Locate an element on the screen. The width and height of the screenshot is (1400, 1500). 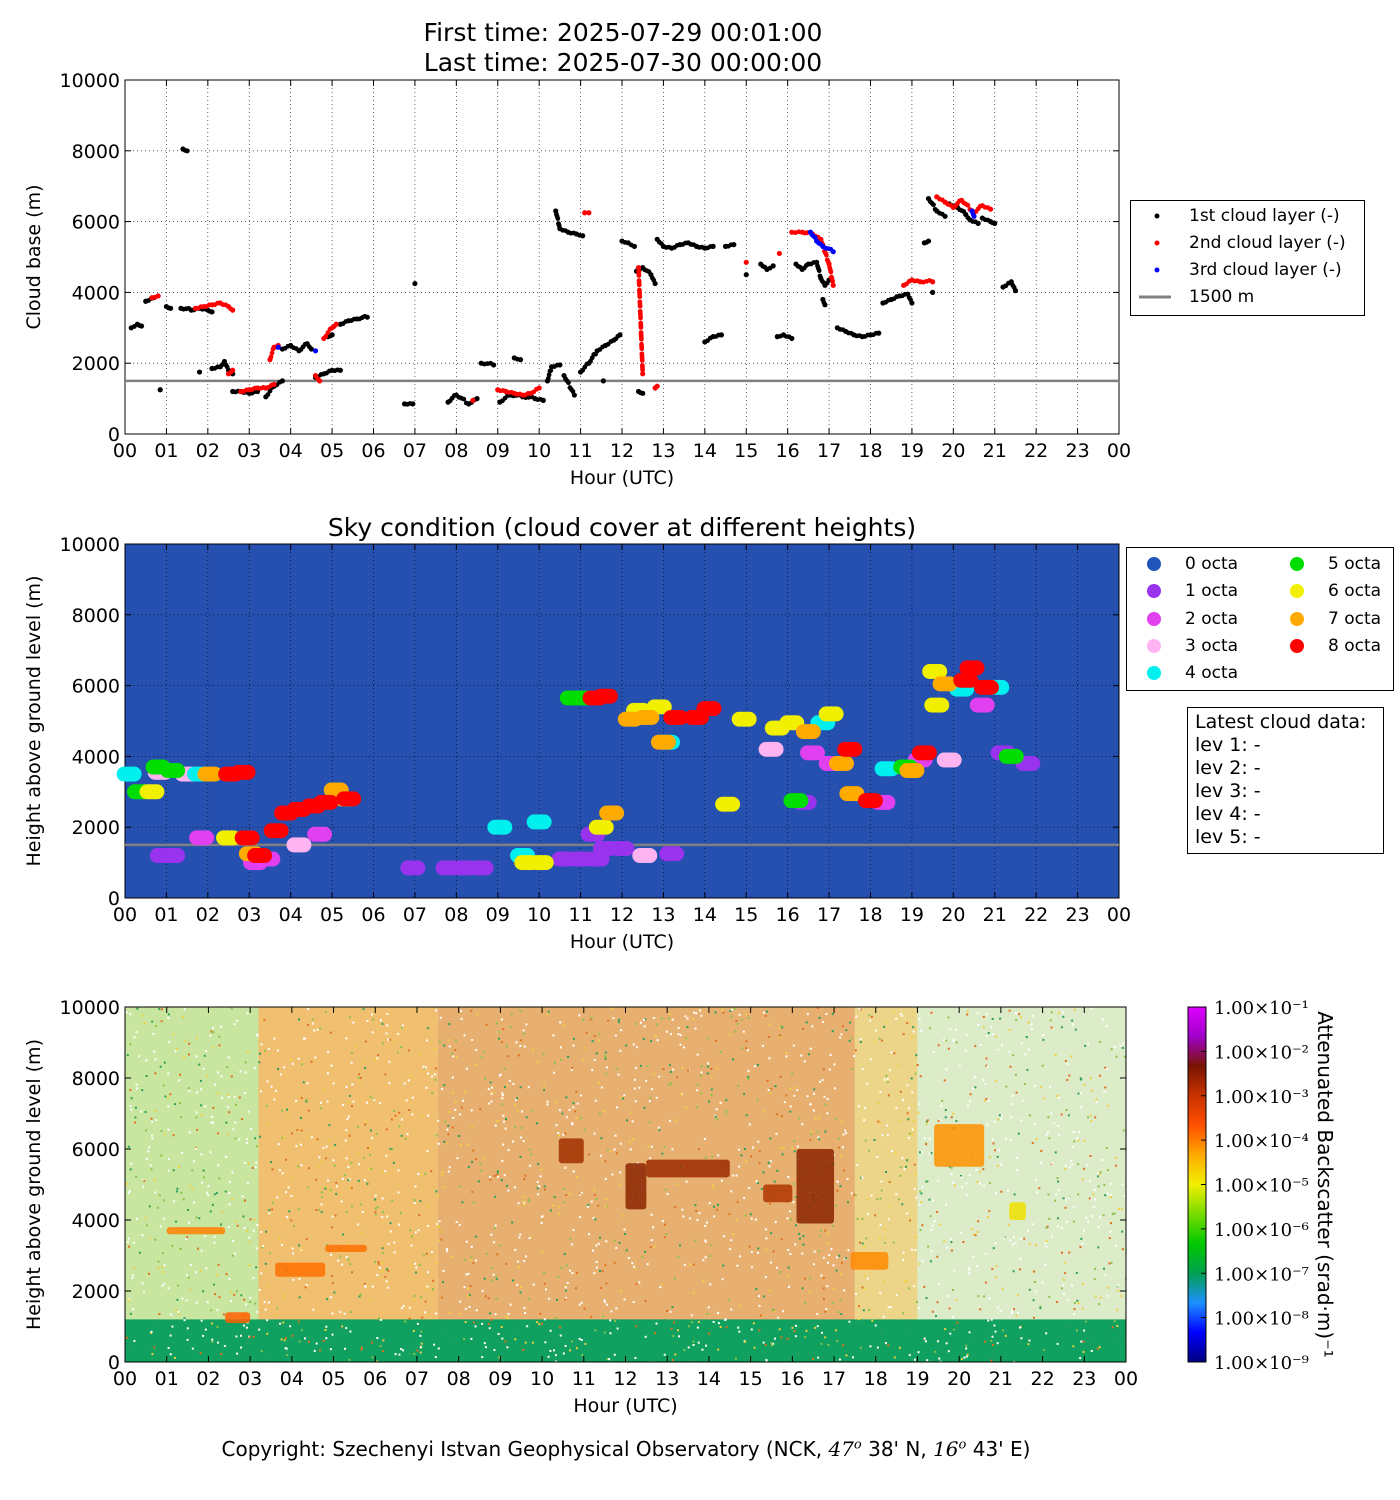
colorbar-tick-label: 1.00×10⁻⁸ is located at coordinates (1261, 1319).